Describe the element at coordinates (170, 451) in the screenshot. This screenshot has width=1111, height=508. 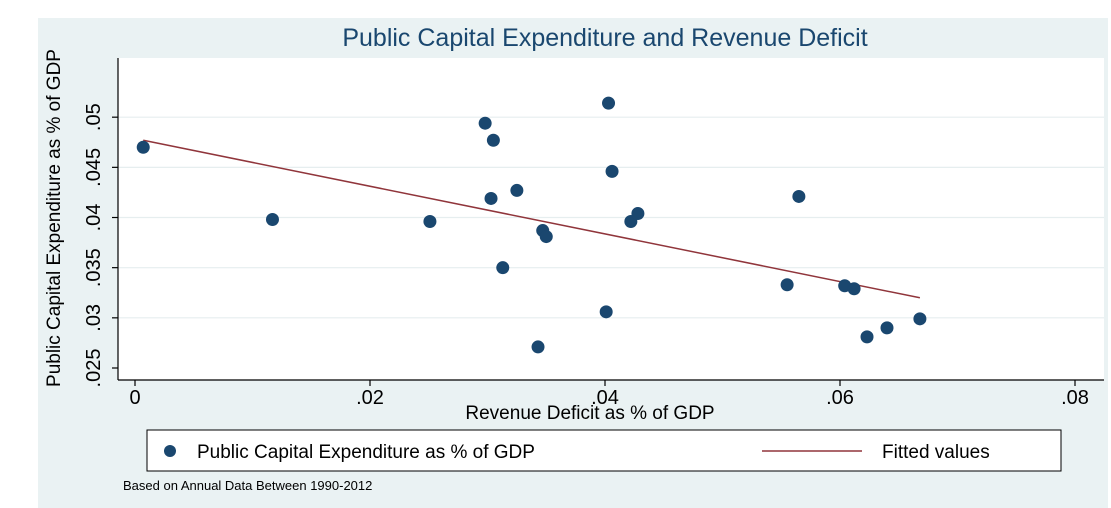
I see `legend-marker-scatter` at that location.